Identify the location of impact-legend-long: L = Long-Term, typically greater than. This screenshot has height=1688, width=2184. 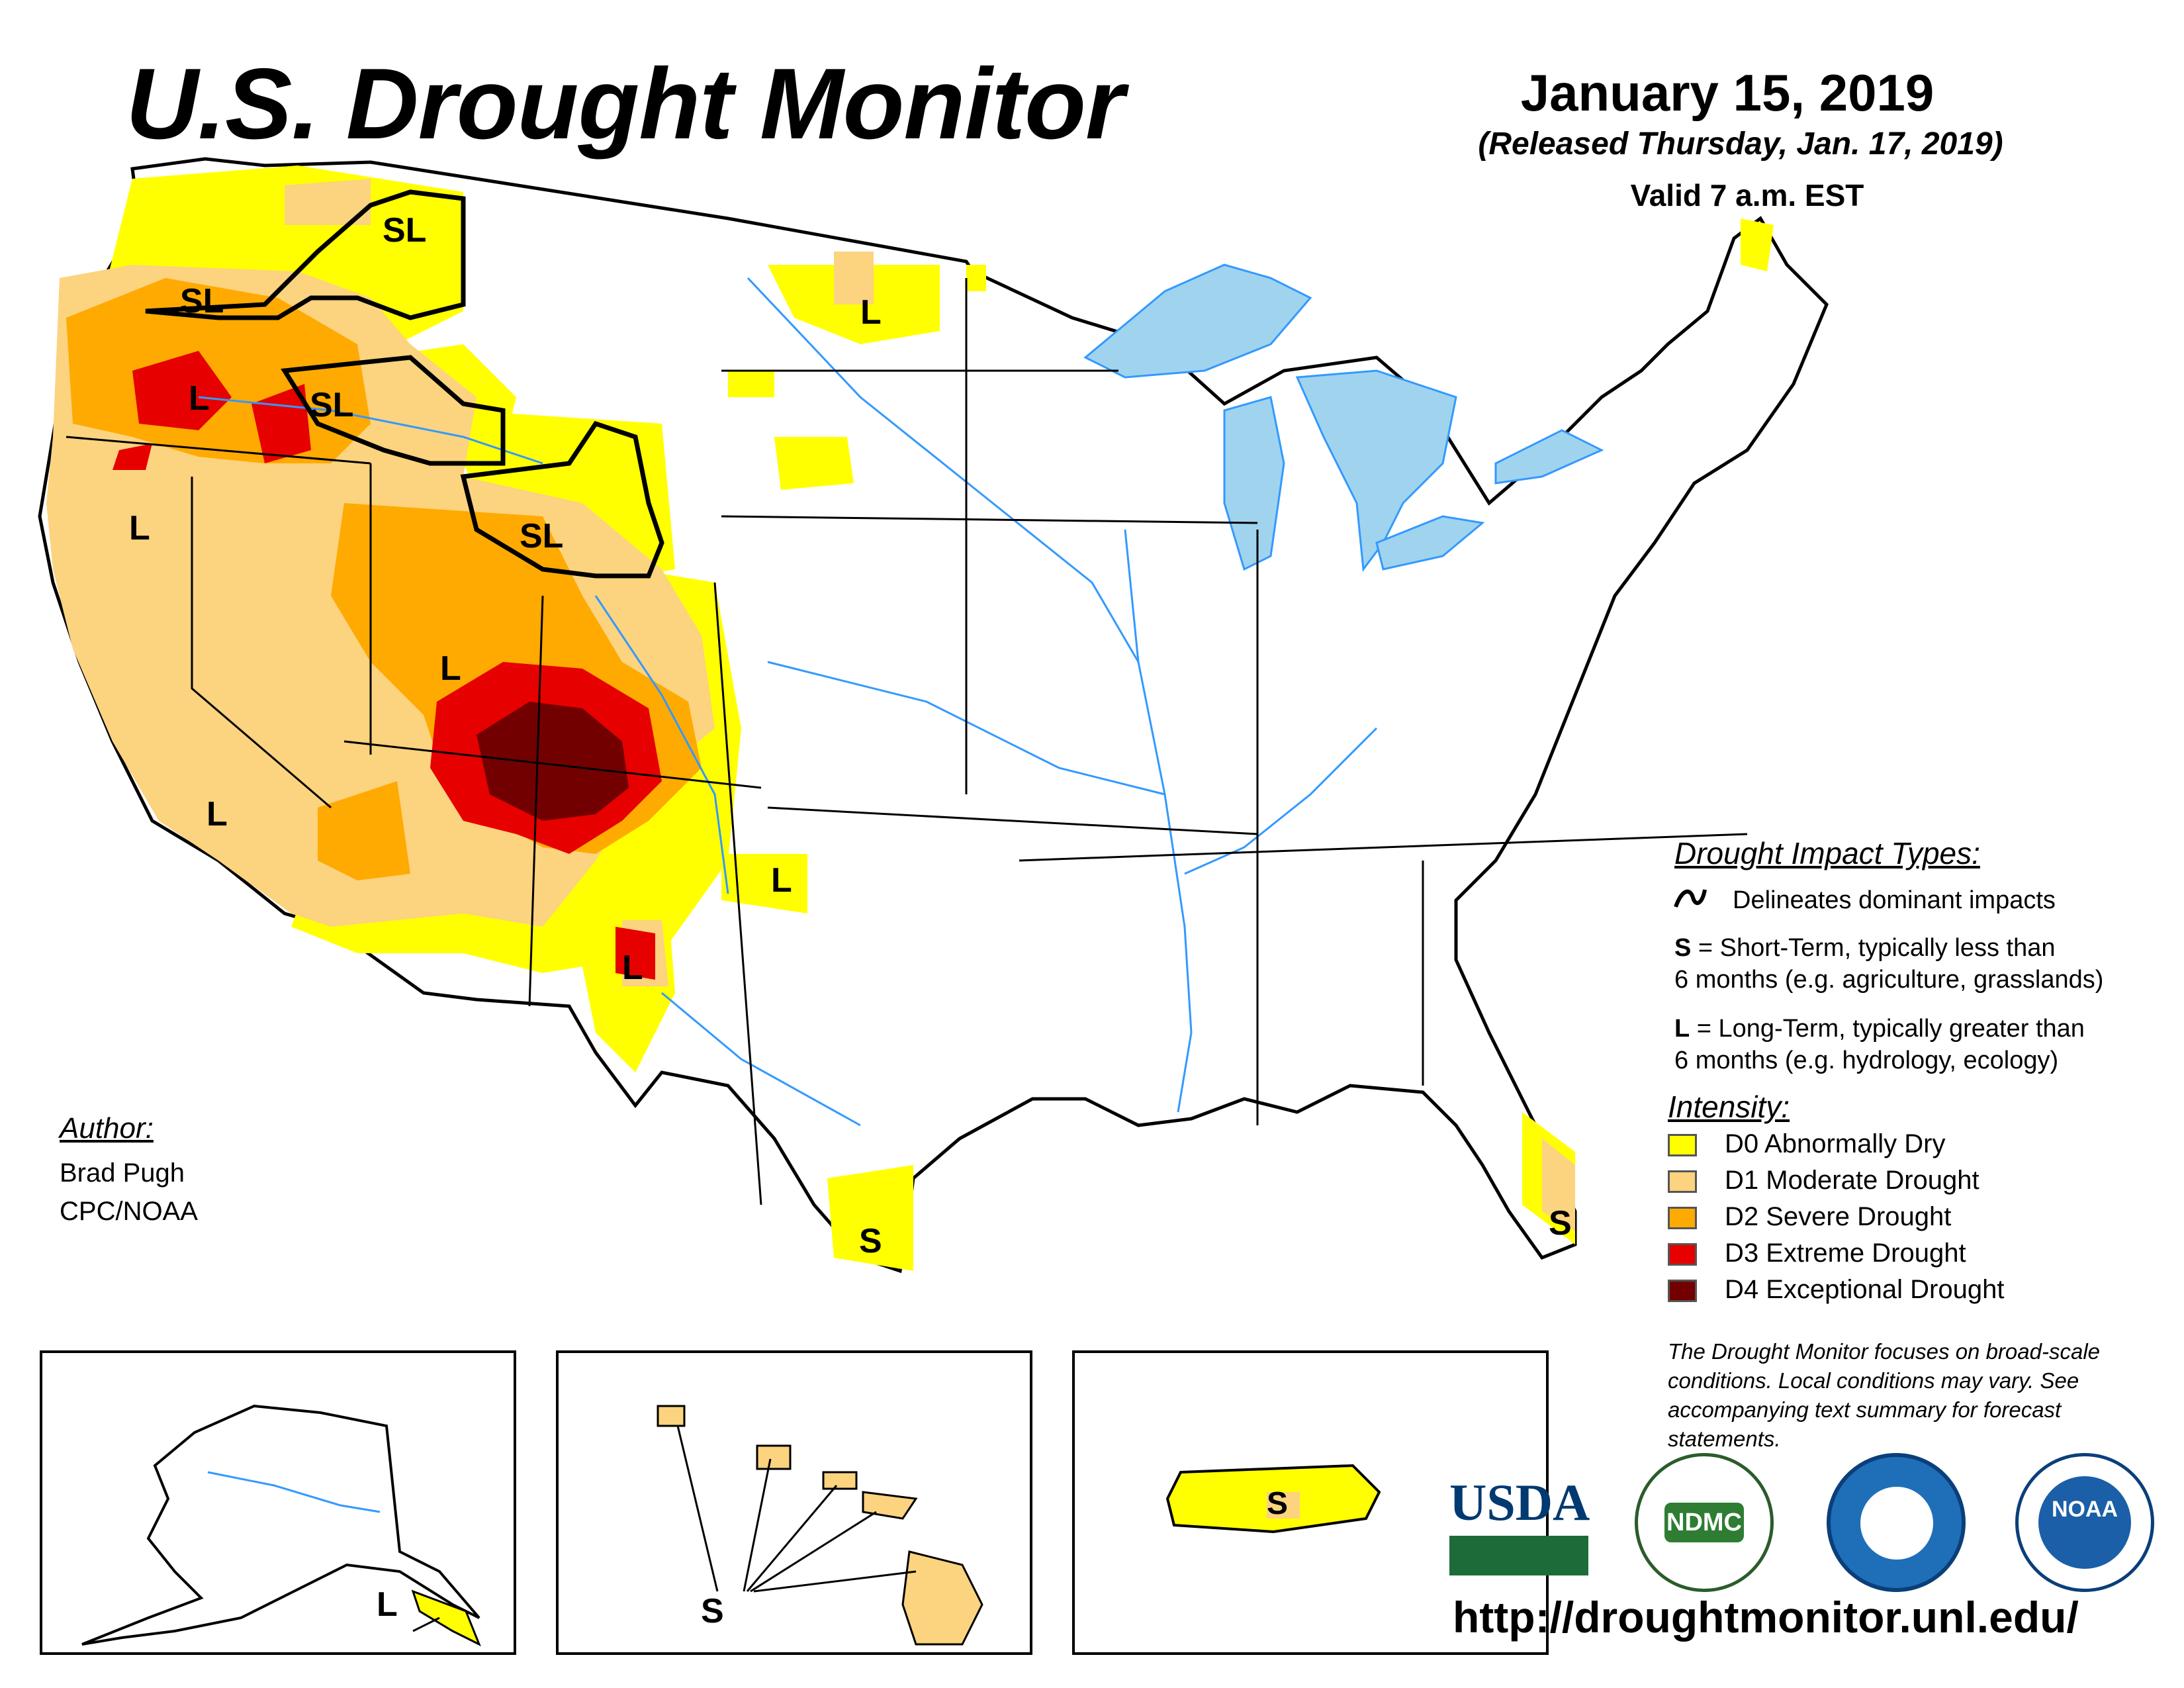
(1880, 1029).